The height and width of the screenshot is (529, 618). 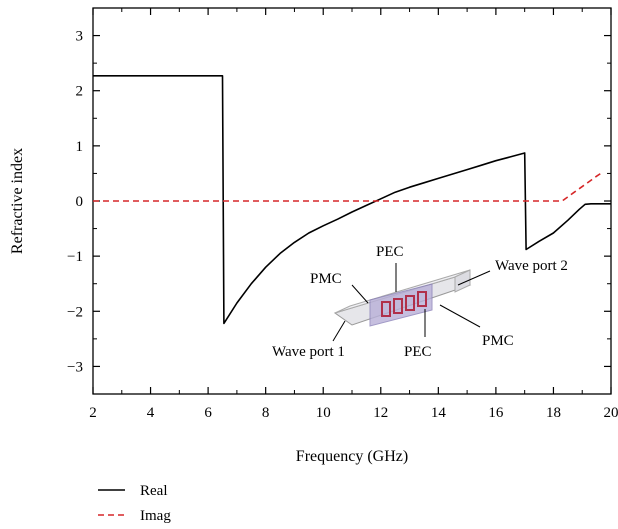 I want to click on x-tick-label: 2, so click(x=93, y=413).